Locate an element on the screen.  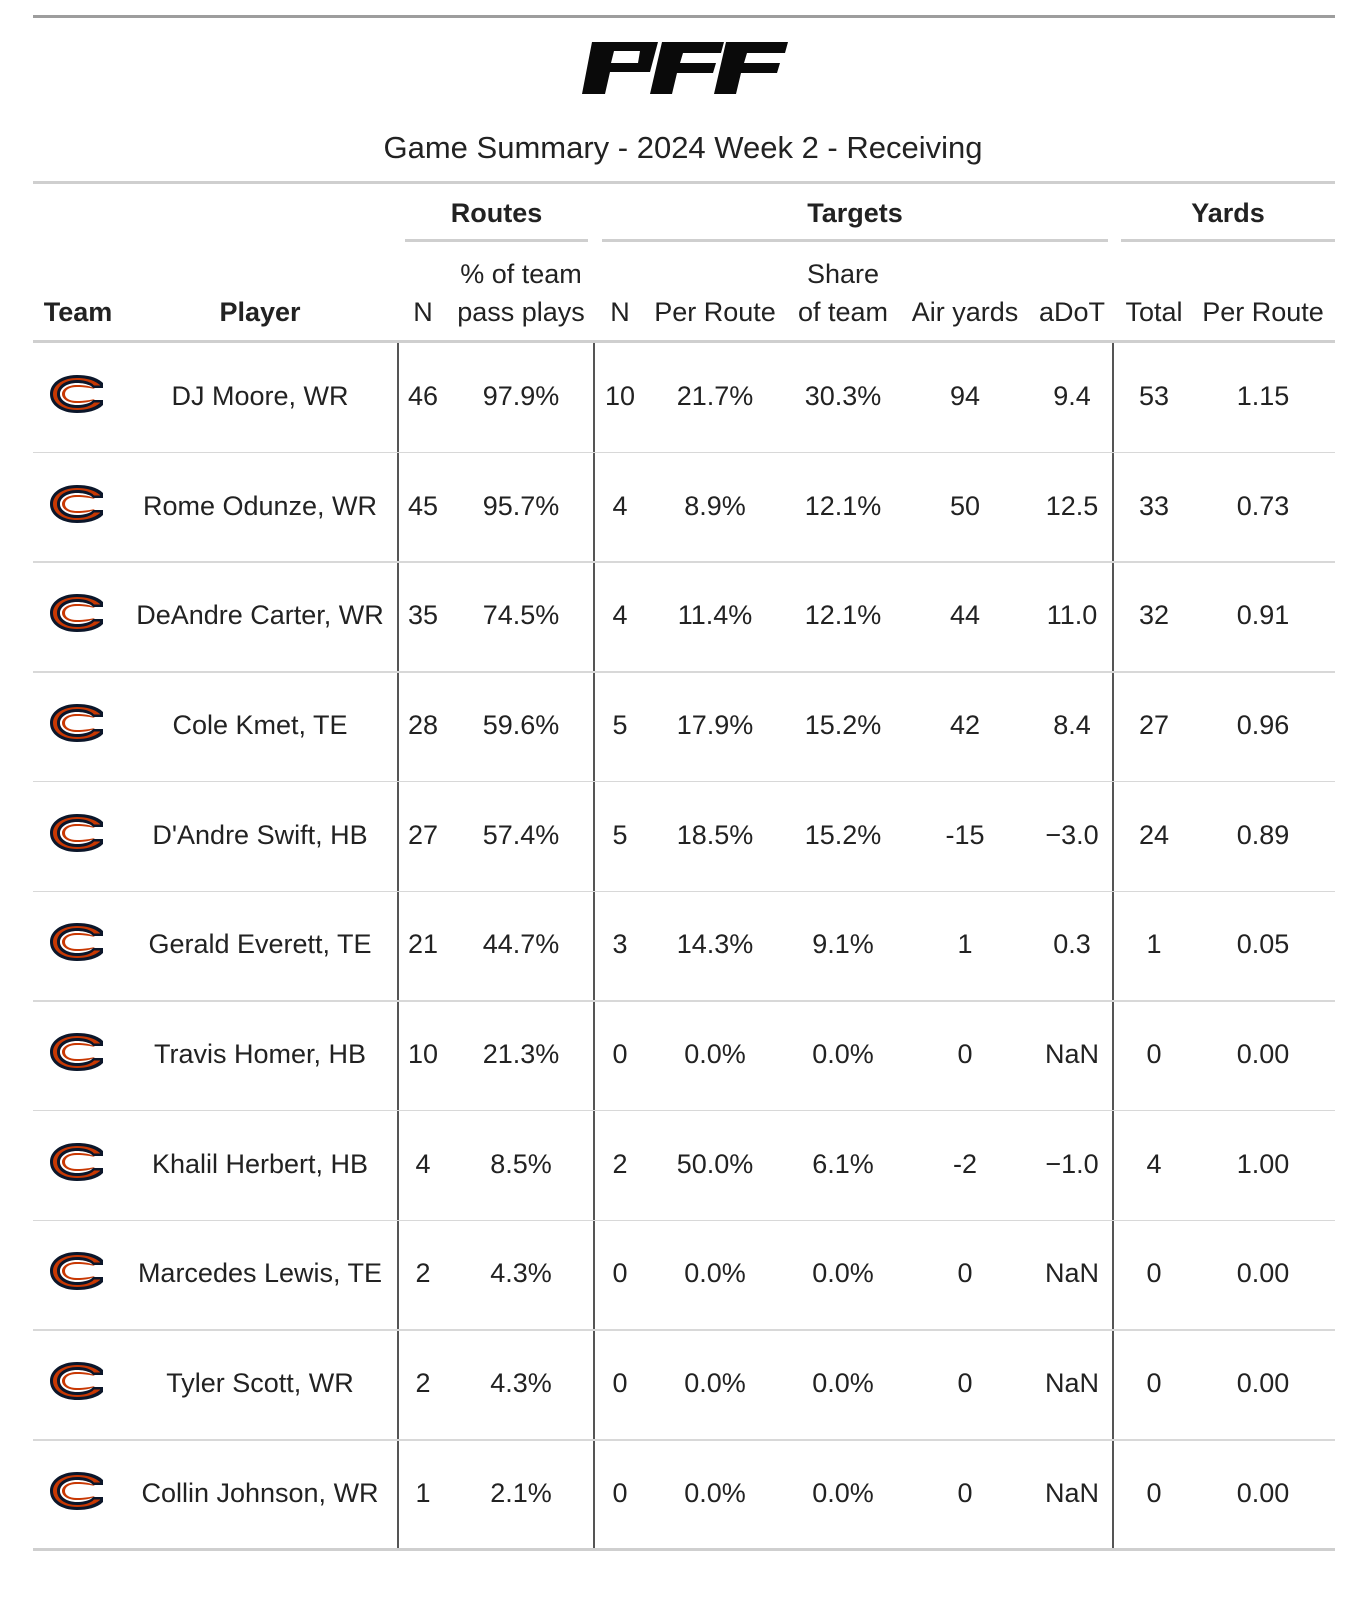
yards-per-route: 0.91 is located at coordinates (1263, 615).